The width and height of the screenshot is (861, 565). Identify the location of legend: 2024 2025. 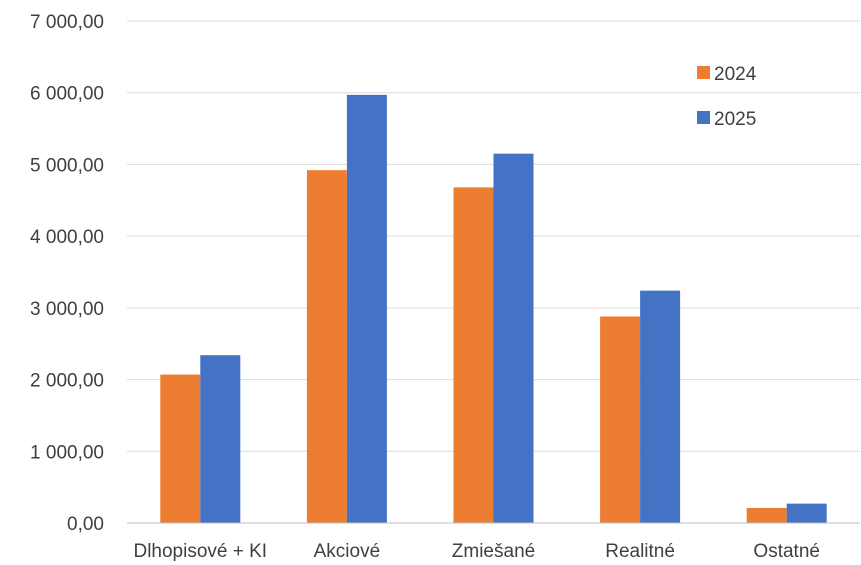
(727, 97).